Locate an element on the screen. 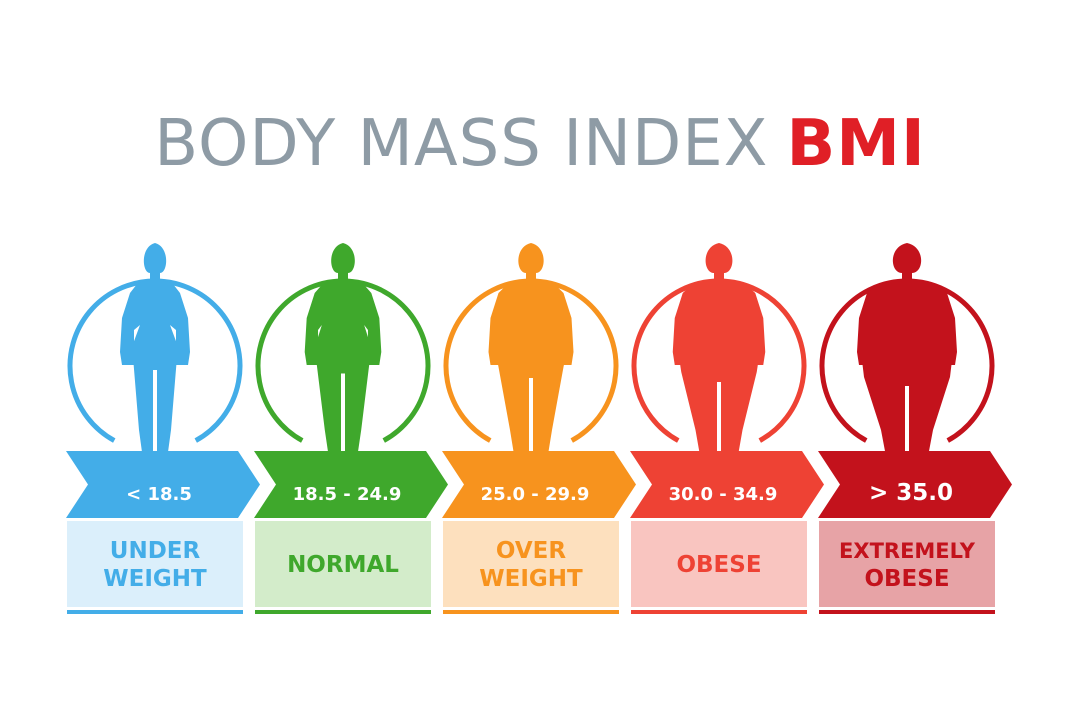 The width and height of the screenshot is (1080, 720). bmi-category-4: 30.0 - 34.9 OBESE is located at coordinates (727, 428).